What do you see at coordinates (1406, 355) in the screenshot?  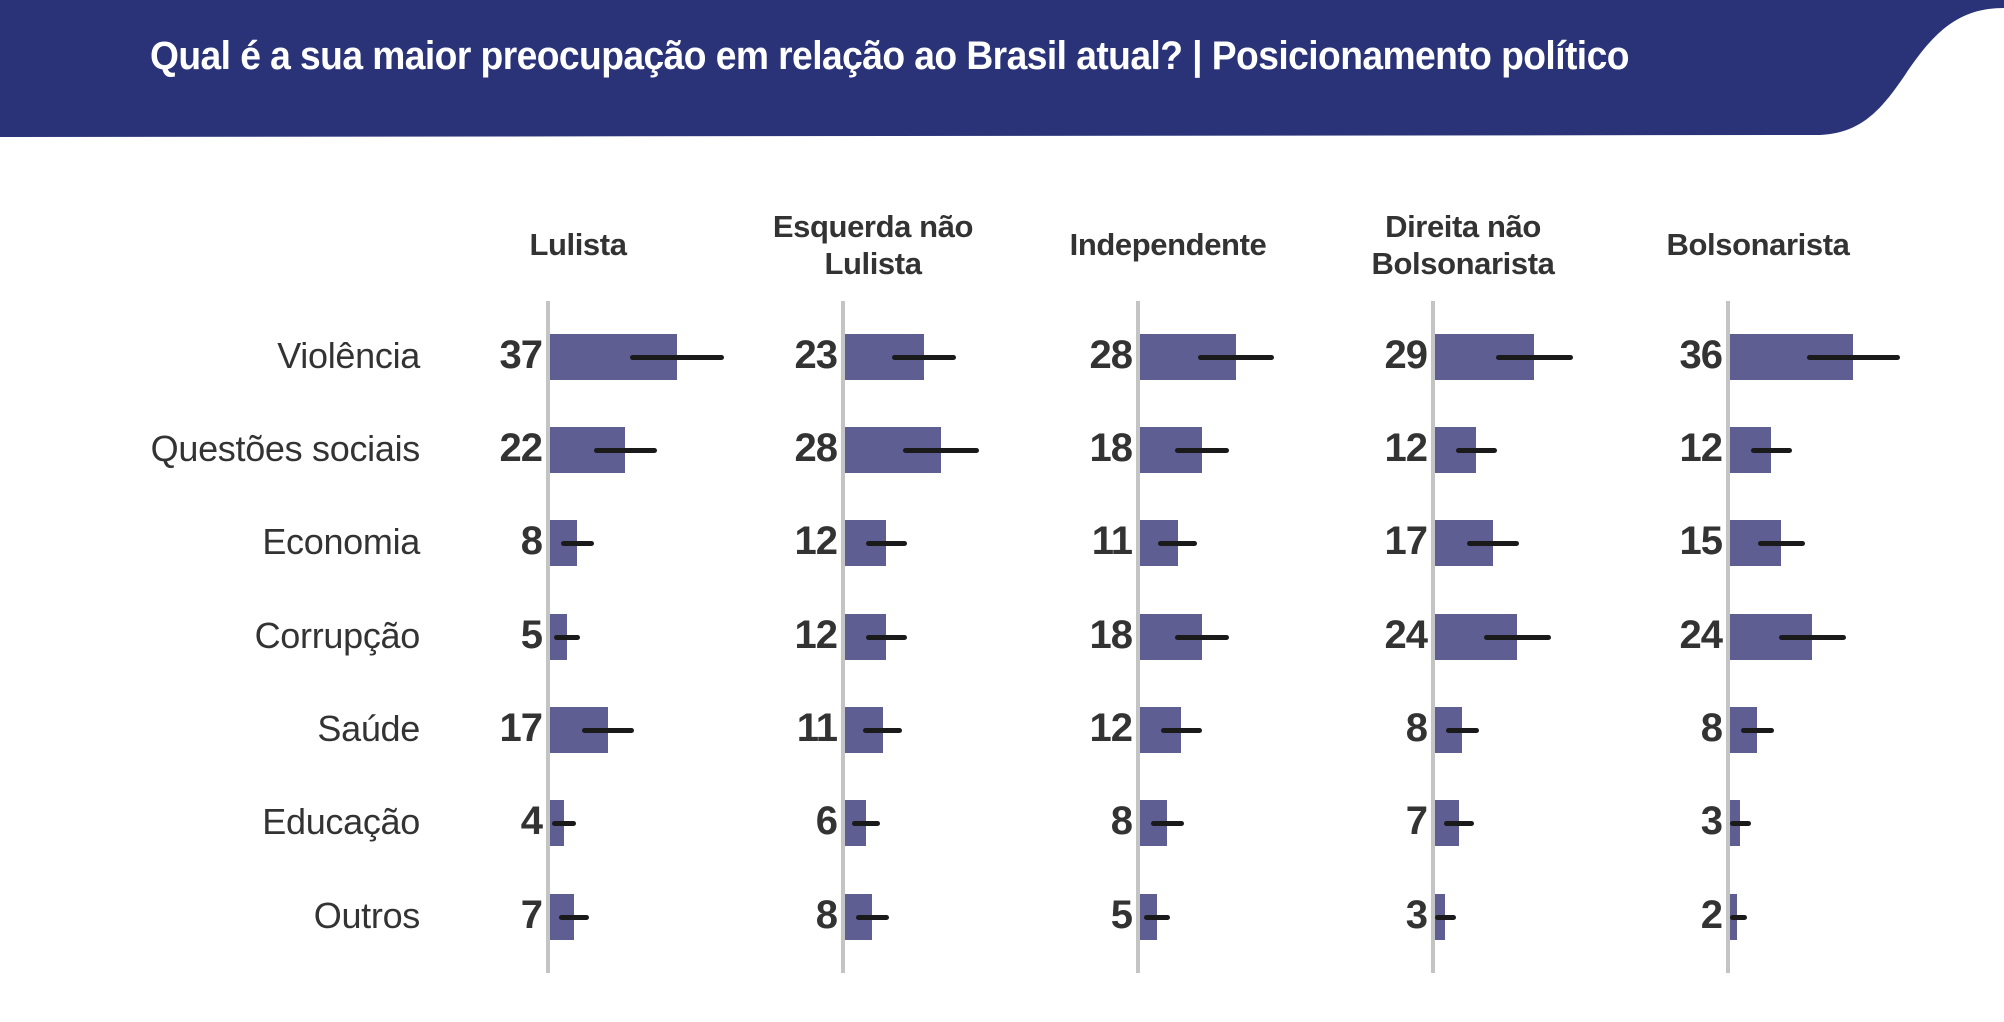 I see `value-label: 29` at bounding box center [1406, 355].